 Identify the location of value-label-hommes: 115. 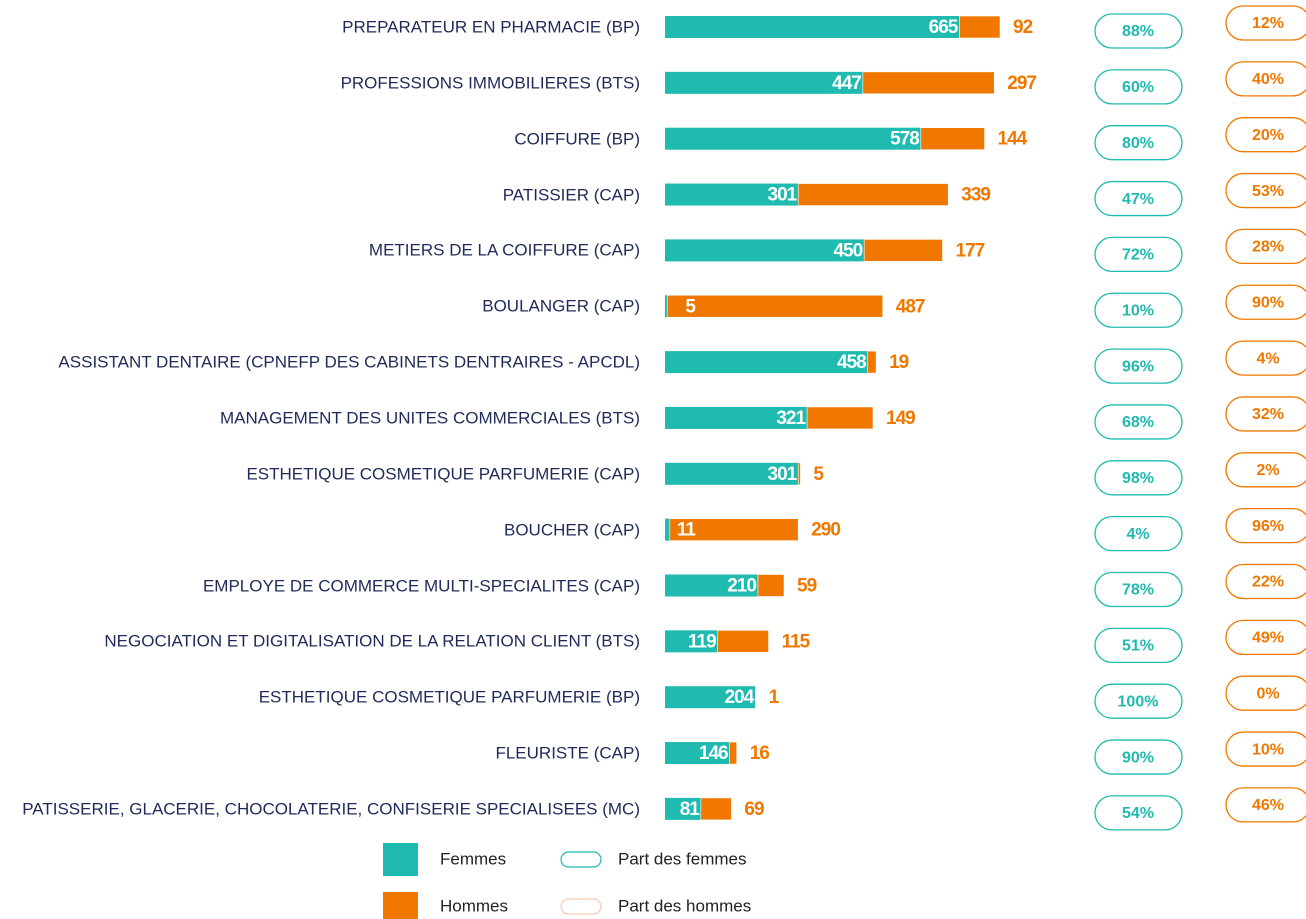
(796, 641).